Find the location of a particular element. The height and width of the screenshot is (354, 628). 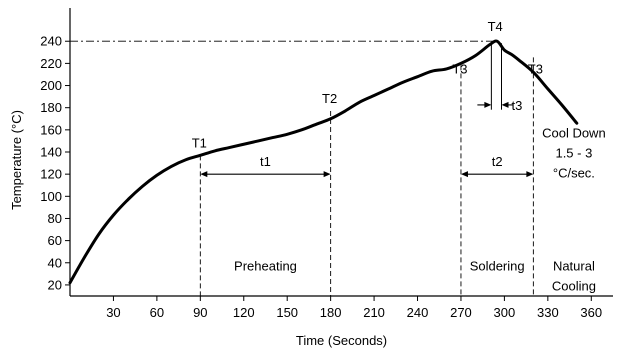

t3-right-point-label: T3 is located at coordinates (535, 68).